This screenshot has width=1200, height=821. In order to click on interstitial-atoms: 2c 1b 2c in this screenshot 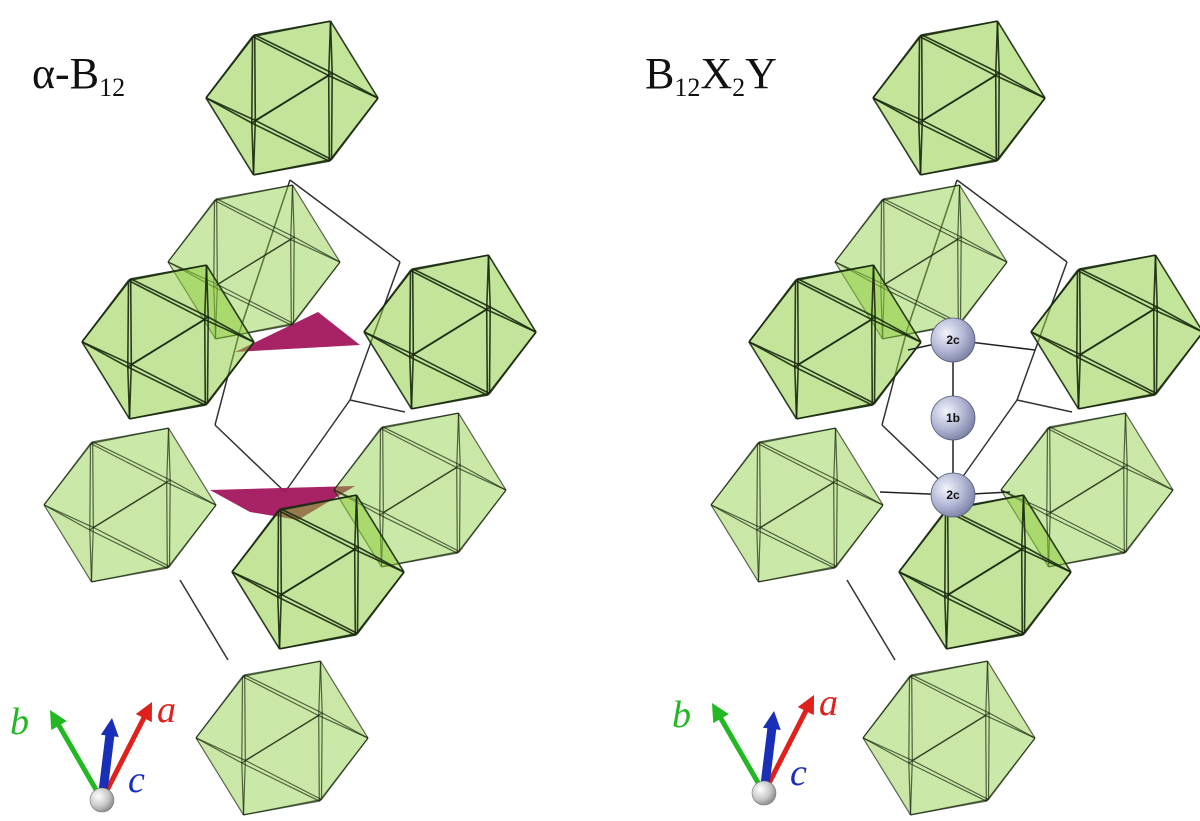, I will do `click(957, 417)`.